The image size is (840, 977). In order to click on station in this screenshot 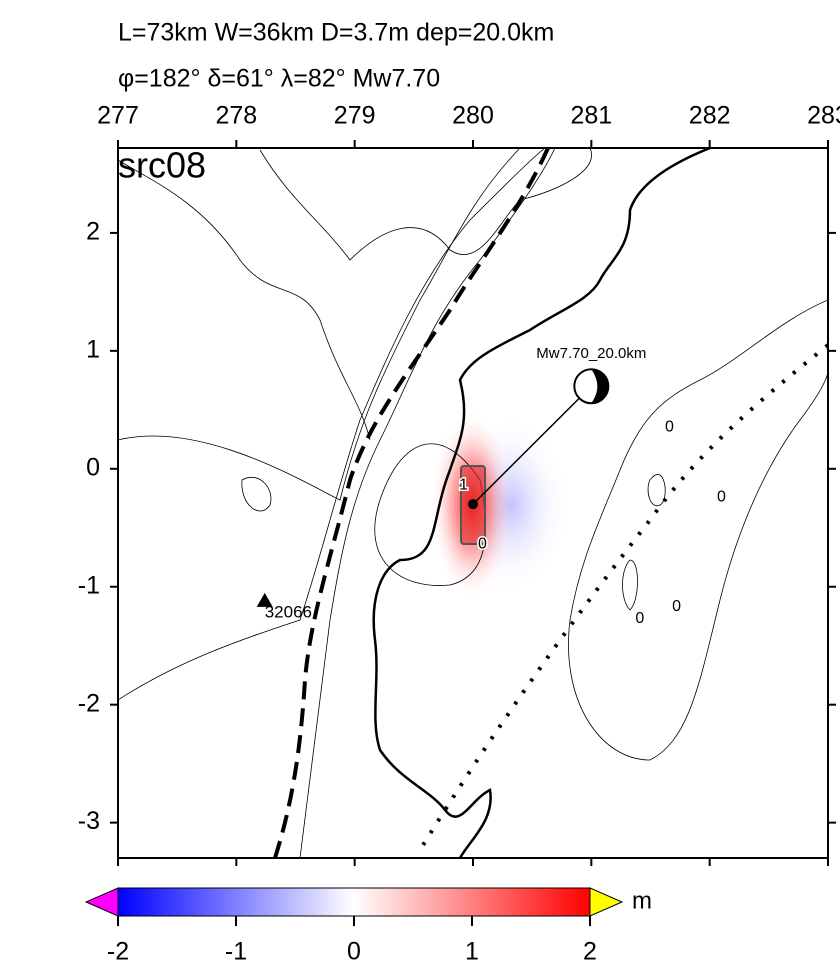, I will do `click(264, 599)`.